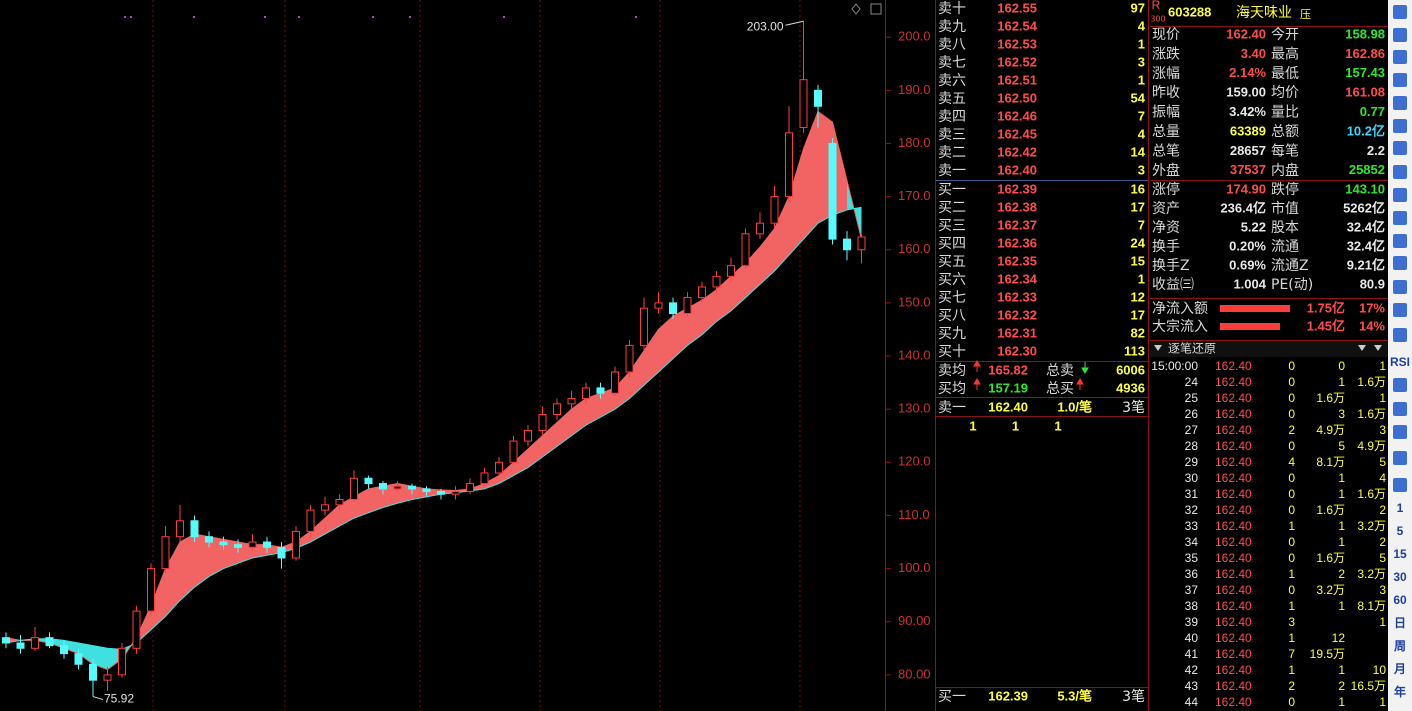 This screenshot has width=1412, height=711. Describe the element at coordinates (952, 226) in the screenshot. I see `bid-label: 买三` at that location.